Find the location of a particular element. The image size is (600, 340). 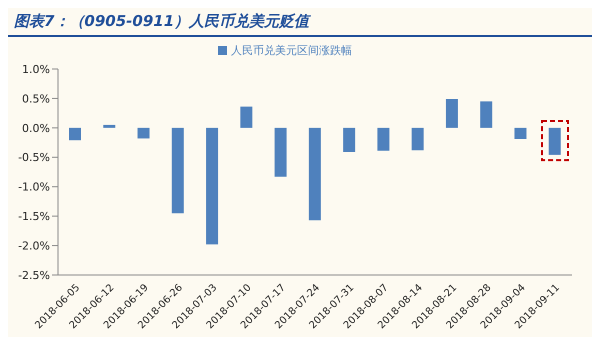

y-tick-label: -1.0% is located at coordinates (34, 187).